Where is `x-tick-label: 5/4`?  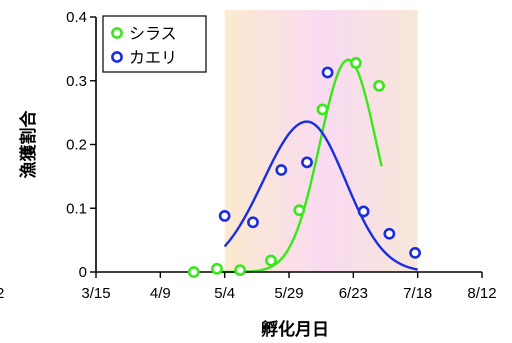 x-tick-label: 5/4 is located at coordinates (224, 293).